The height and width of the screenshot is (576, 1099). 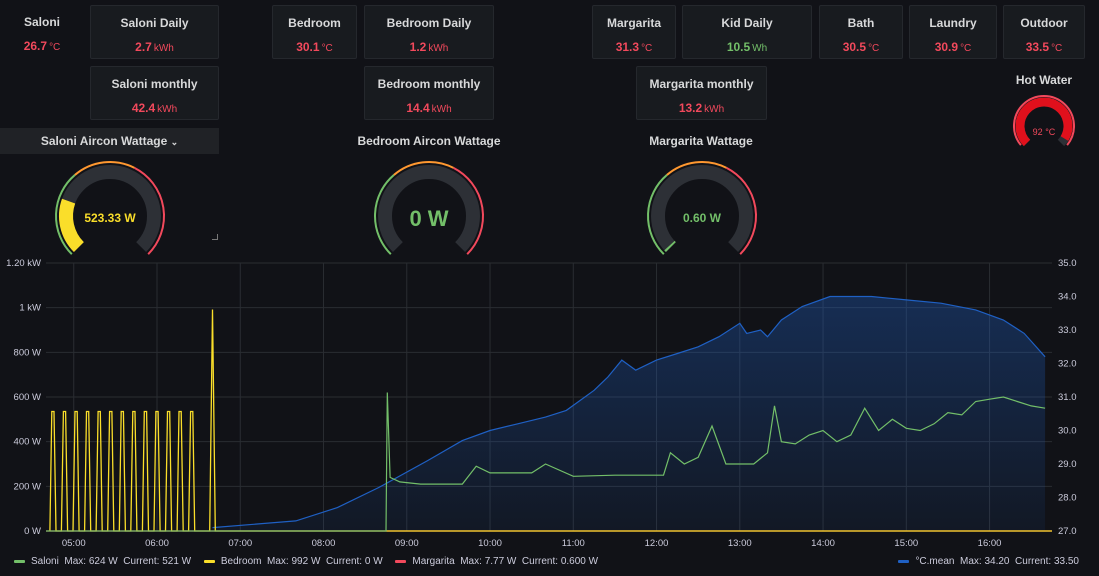 I want to click on hot-water-panel: Hot Water 92 °C, so click(x=1044, y=106).